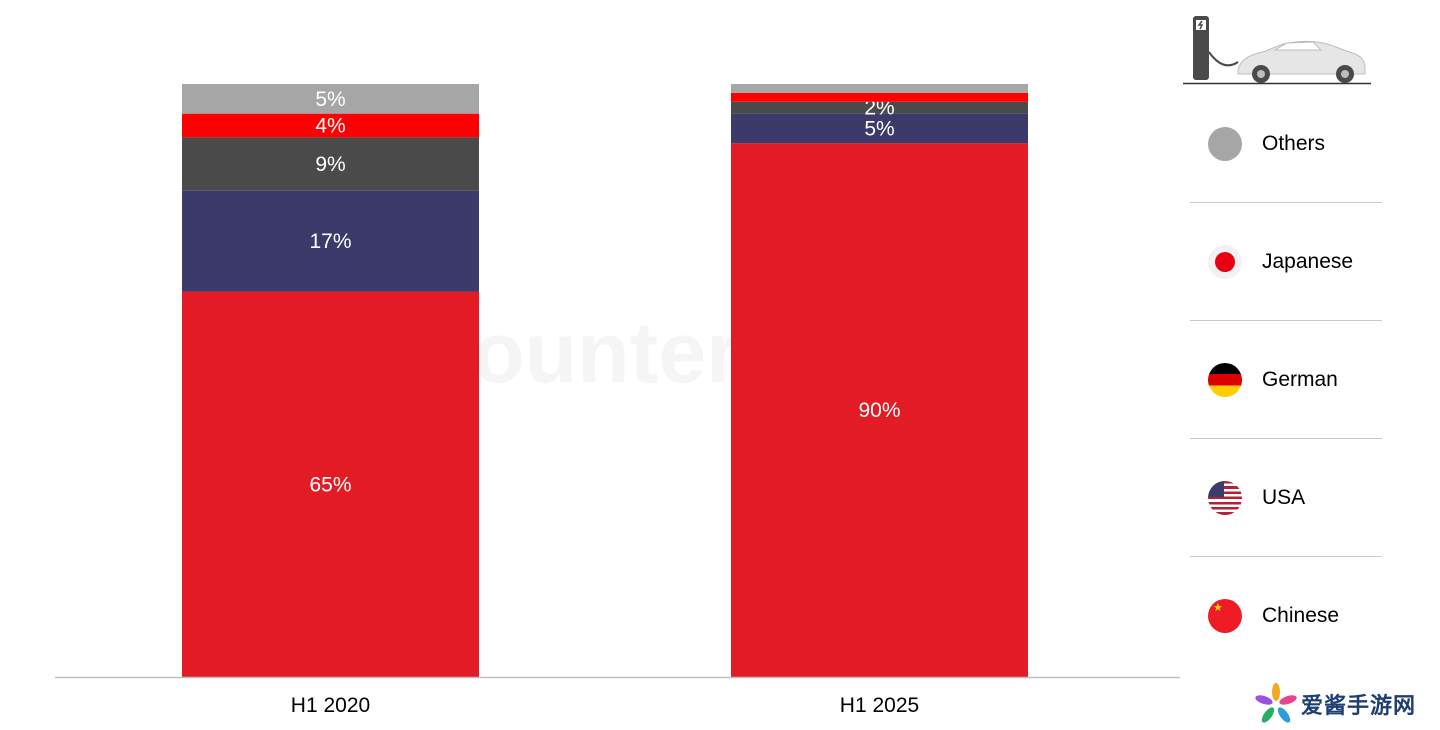  Describe the element at coordinates (1225, 616) in the screenshot. I see `china-flag-icon: ★` at that location.